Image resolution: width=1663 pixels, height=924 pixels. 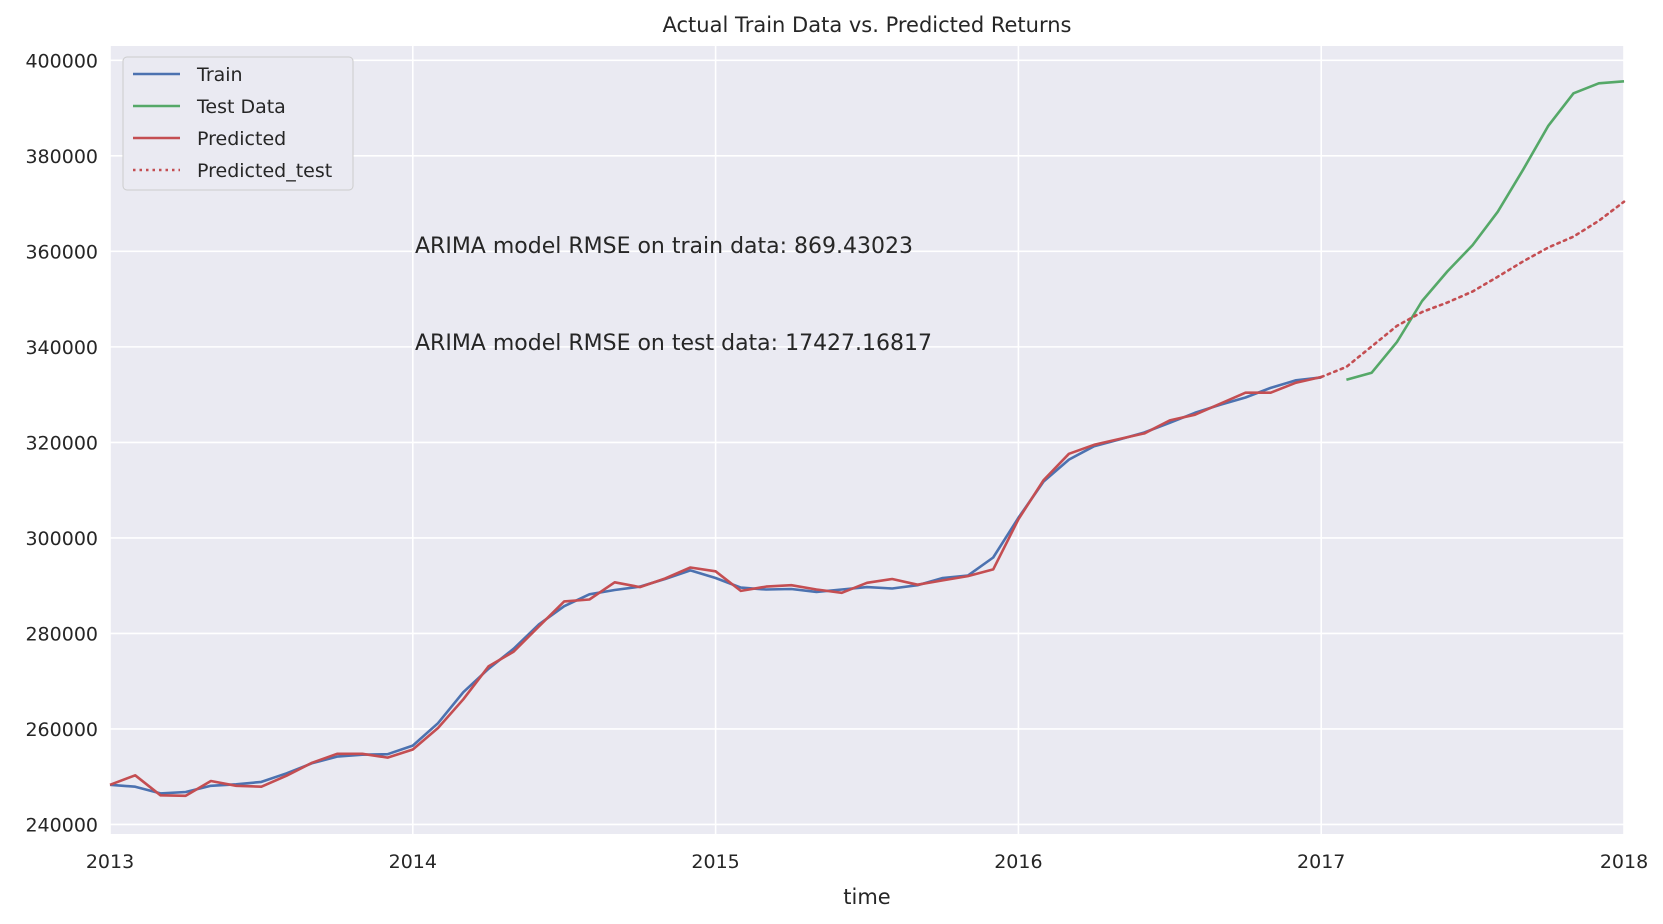 What do you see at coordinates (241, 107) in the screenshot?
I see `legend-label-test-data: Test Data` at bounding box center [241, 107].